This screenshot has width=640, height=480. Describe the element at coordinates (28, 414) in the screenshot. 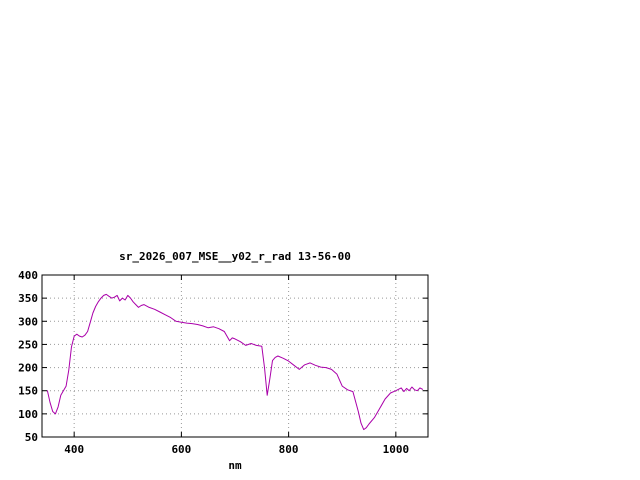

I see `y-tick-label: 100` at that location.